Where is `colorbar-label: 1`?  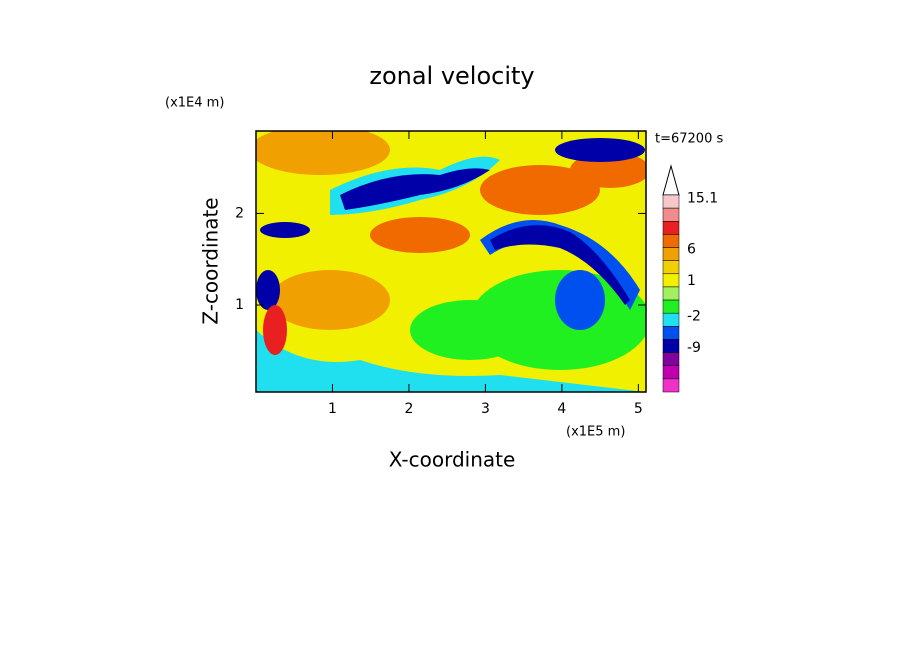 colorbar-label: 1 is located at coordinates (691, 281).